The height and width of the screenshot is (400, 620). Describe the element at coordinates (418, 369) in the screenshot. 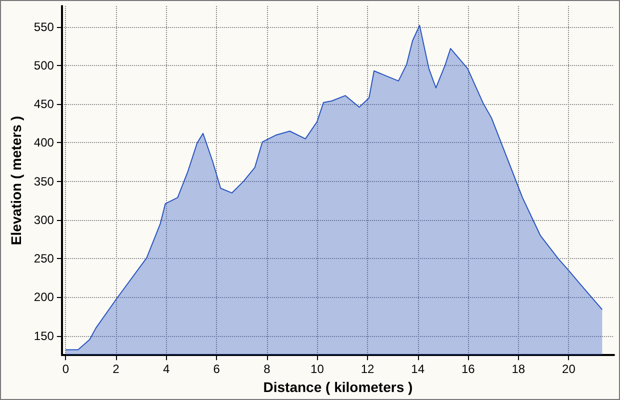

I see `x-tick-label: 14` at that location.